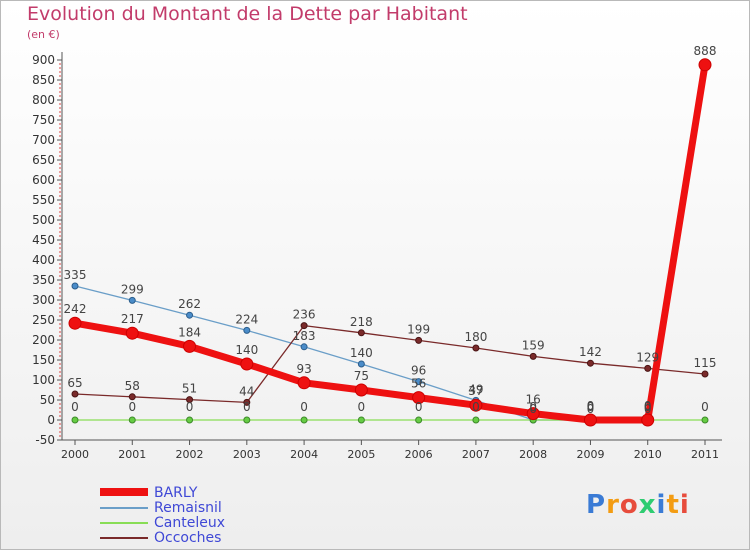  What do you see at coordinates (533, 454) in the screenshot?
I see `x-tick-label: 2008` at bounding box center [533, 454].